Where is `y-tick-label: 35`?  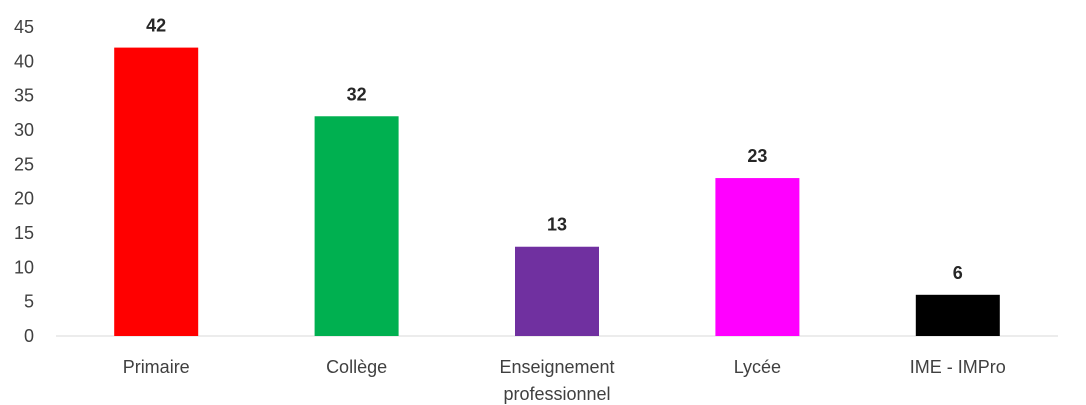
y-tick-label: 35 is located at coordinates (24, 96).